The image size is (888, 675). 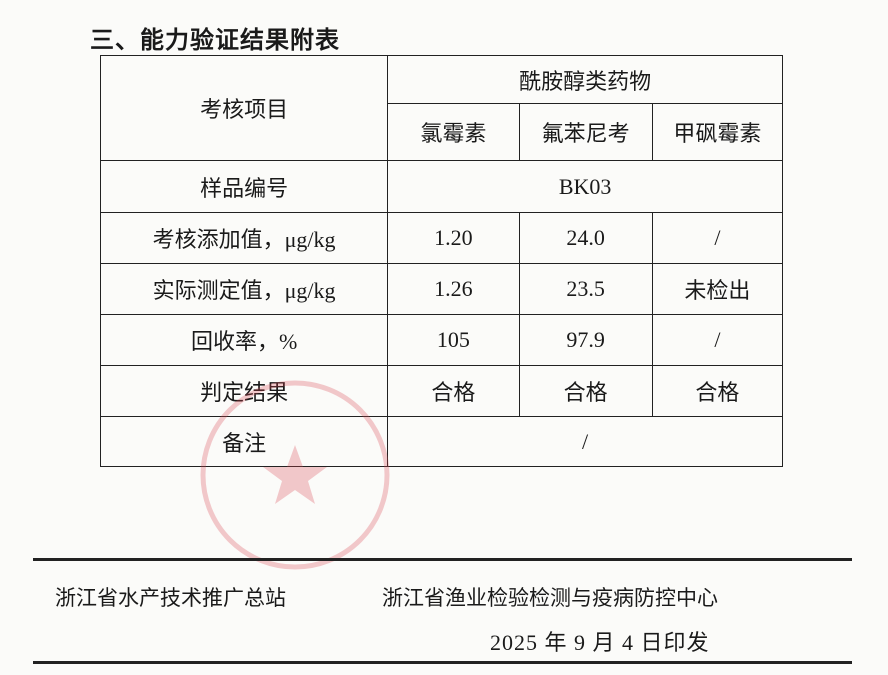 What do you see at coordinates (585, 289) in the screenshot?
I see `cell: 23.5` at bounding box center [585, 289].